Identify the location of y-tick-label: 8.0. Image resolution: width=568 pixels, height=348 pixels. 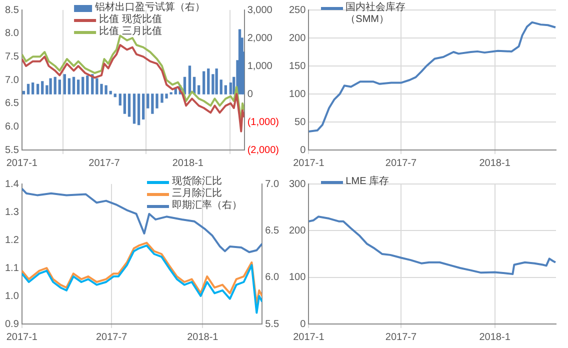
(12, 34).